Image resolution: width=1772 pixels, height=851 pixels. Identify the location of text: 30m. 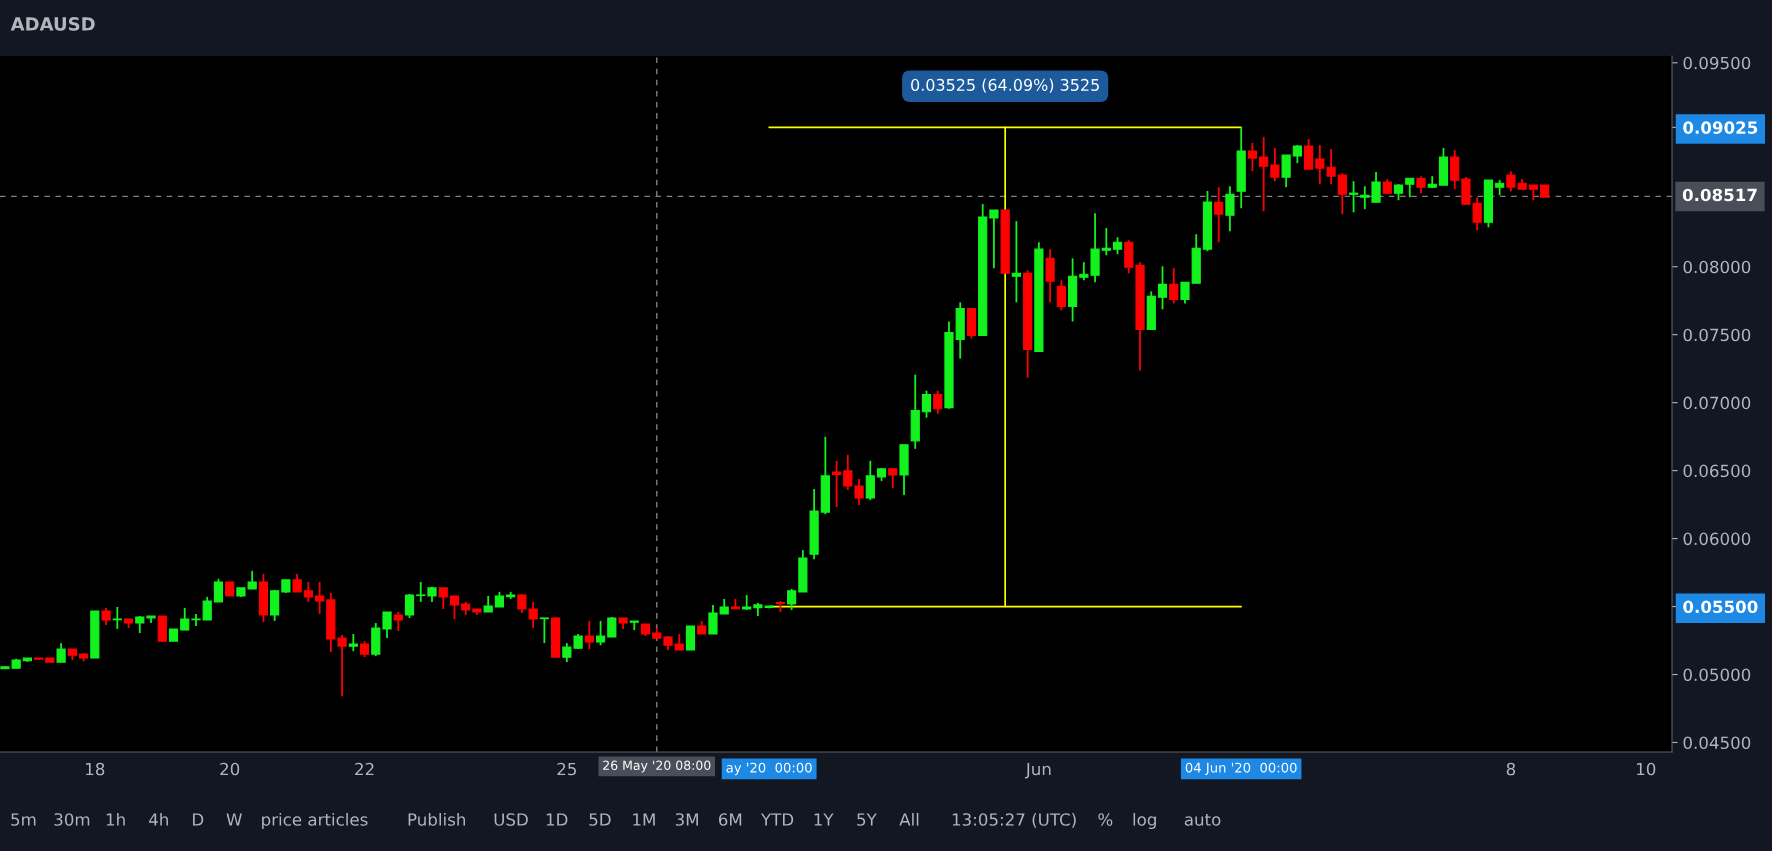
(72, 819).